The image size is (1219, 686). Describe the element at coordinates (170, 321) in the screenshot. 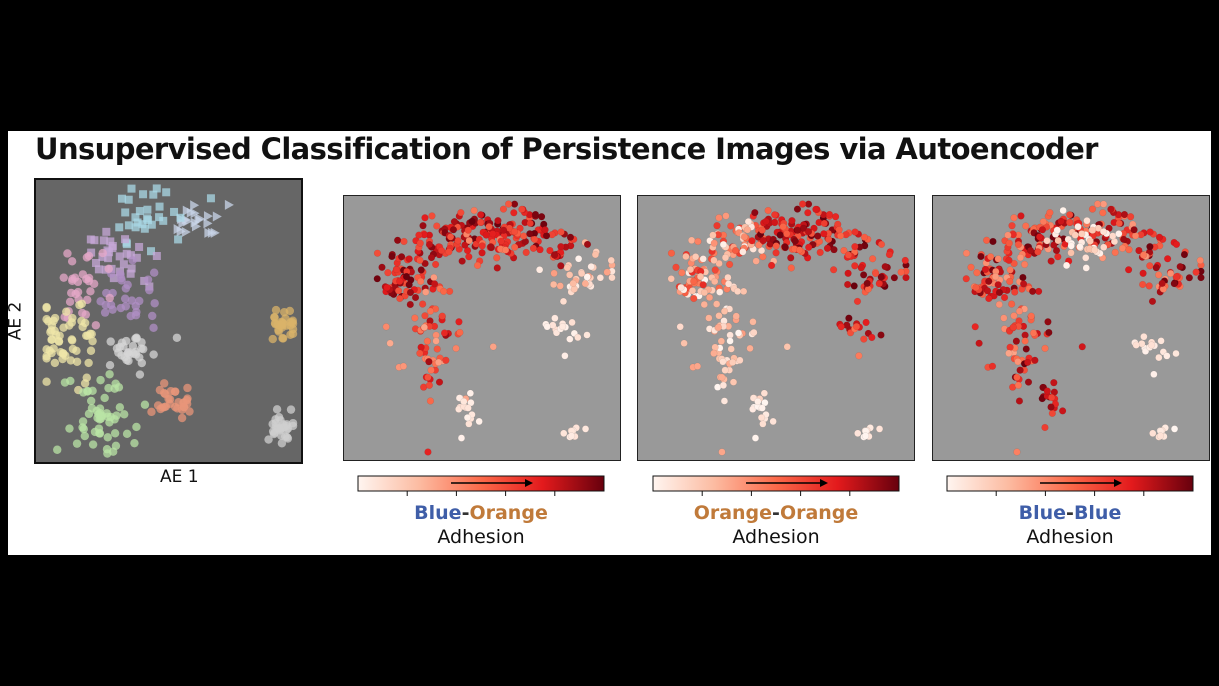

I see `overview-scatter-svg` at that location.